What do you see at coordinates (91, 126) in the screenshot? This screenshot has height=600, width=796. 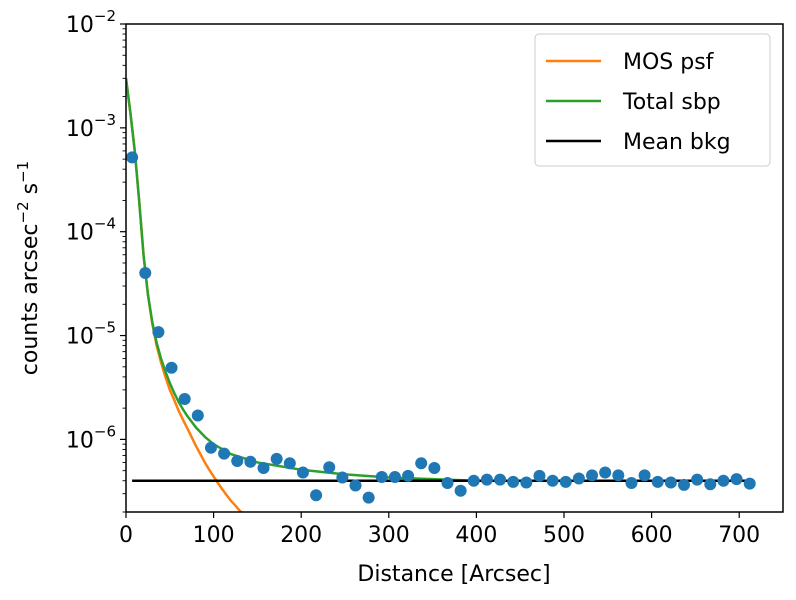 I see `y-tick-label: 10⁻³` at bounding box center [91, 126].